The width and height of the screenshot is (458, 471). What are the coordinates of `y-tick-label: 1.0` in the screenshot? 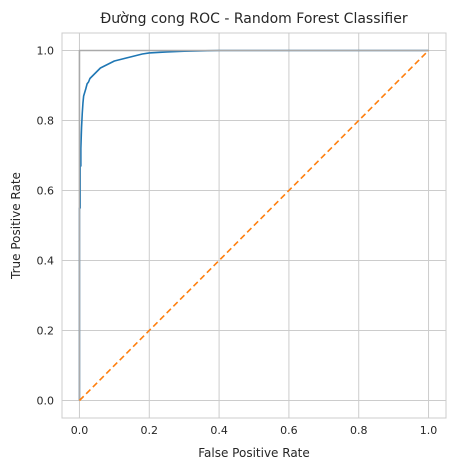 It's located at (46, 51).